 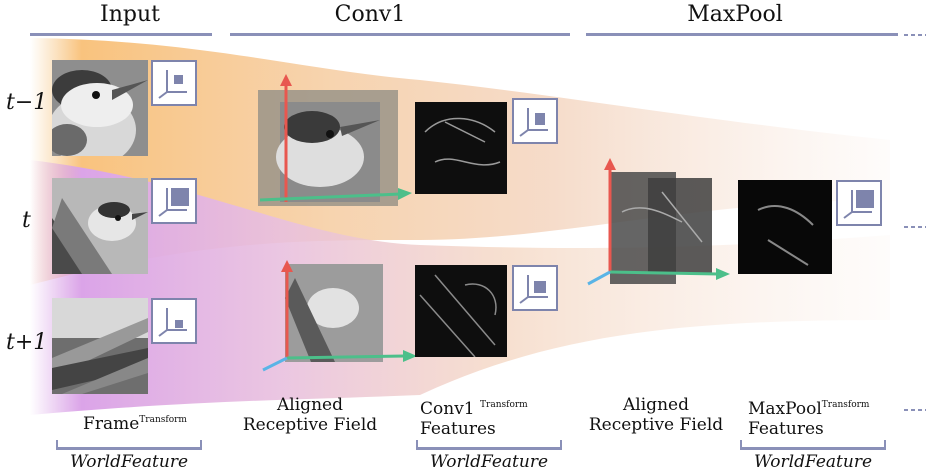 What do you see at coordinates (27, 102) in the screenshot?
I see `row-label-t-minus-1: t−1` at bounding box center [27, 102].